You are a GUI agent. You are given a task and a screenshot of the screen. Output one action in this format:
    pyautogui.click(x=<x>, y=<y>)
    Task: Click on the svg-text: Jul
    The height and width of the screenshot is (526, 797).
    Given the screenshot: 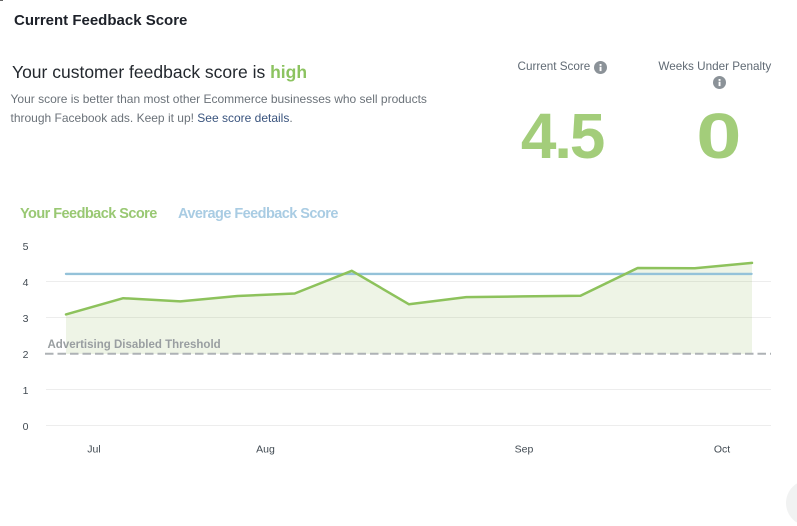 What is the action you would take?
    pyautogui.click(x=93, y=450)
    